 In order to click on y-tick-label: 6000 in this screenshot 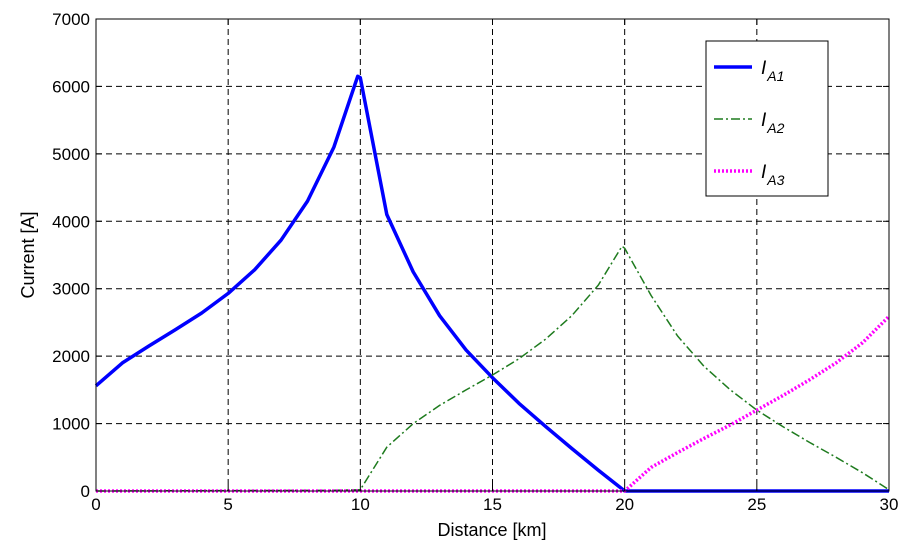, I will do `click(71, 86)`.